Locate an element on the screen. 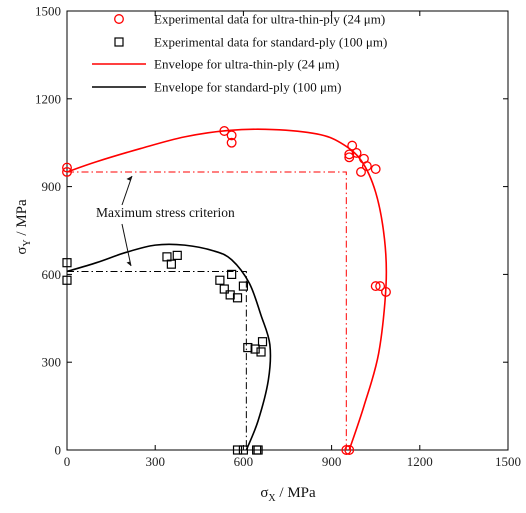  x-tick-label: 1200 is located at coordinates (420, 461).